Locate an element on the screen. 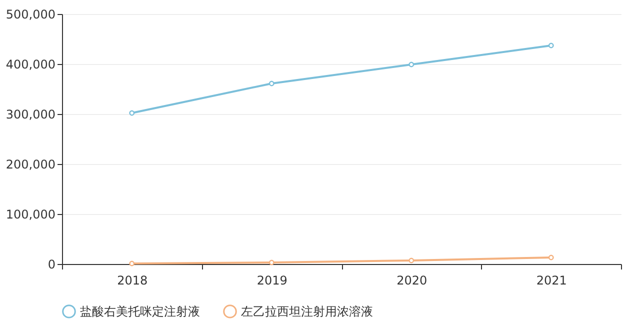  y-tick-label: 300,000 is located at coordinates (31, 115).